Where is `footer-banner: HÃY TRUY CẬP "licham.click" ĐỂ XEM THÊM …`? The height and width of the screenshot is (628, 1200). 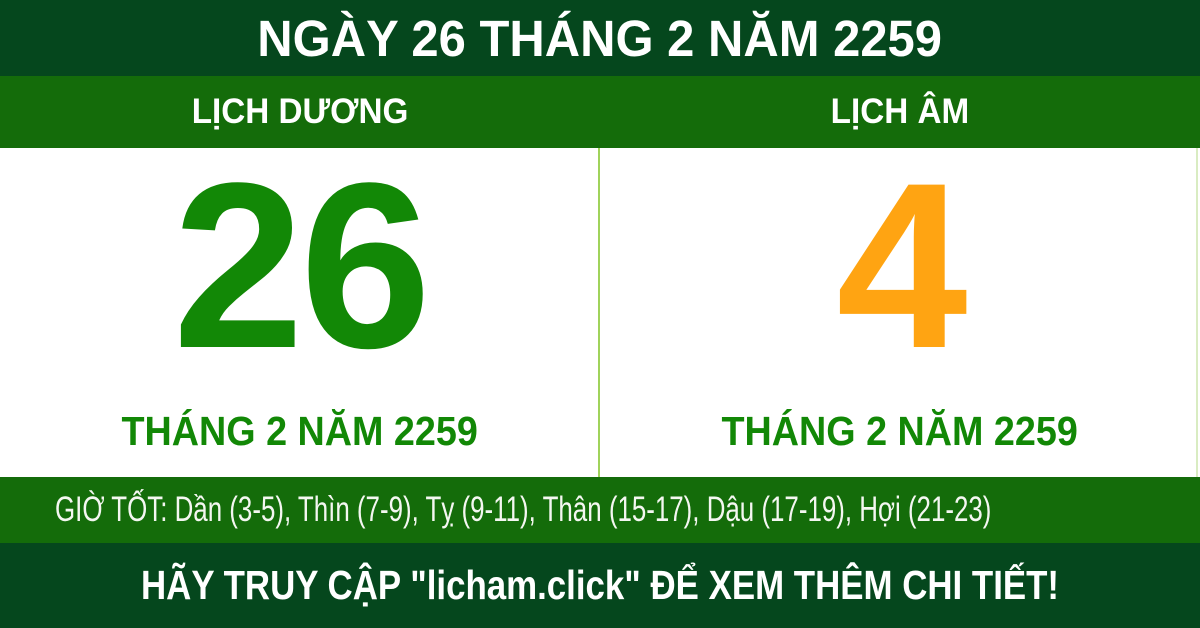
footer-banner: HÃY TRUY CẬP "licham.click" ĐỂ XEM THÊM … is located at coordinates (600, 585).